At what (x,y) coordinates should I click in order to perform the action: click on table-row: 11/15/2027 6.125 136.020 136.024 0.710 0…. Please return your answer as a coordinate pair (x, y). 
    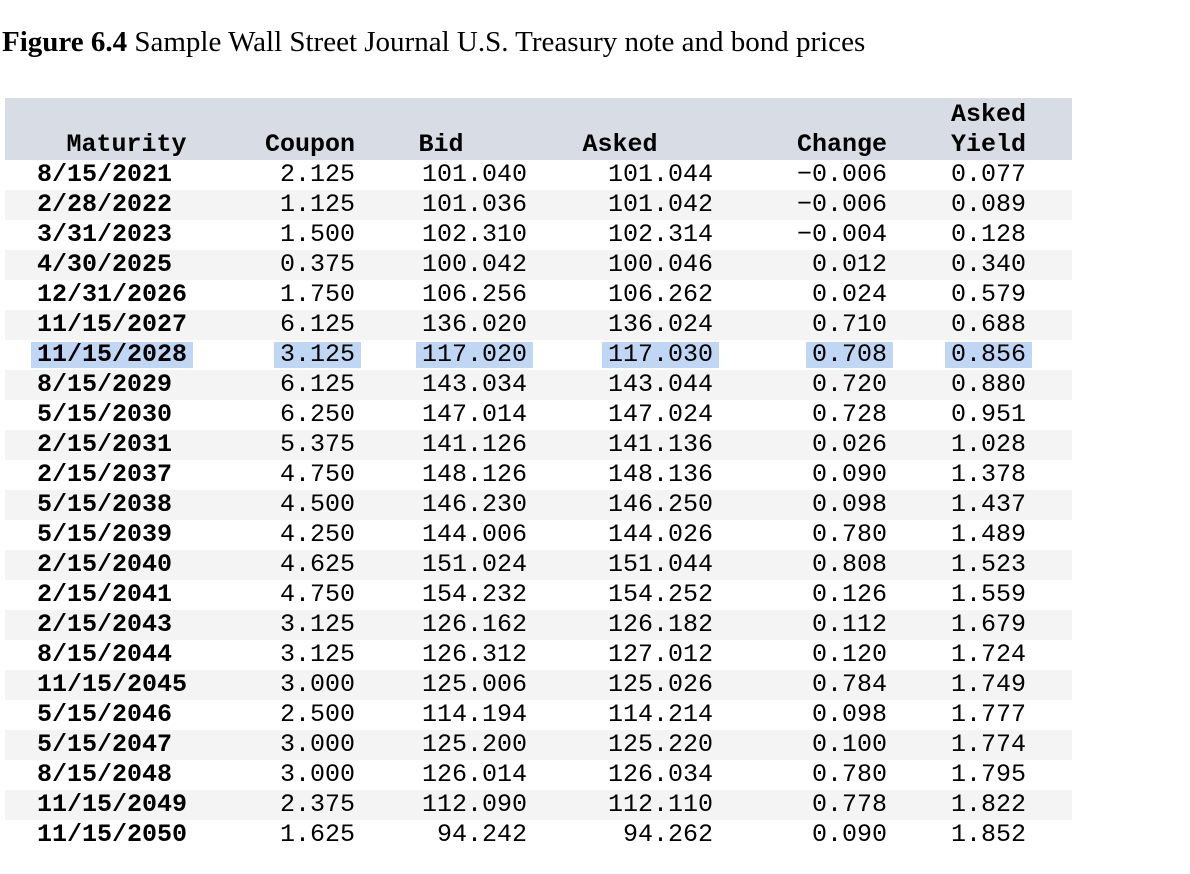
    Looking at the image, I should click on (538, 325).